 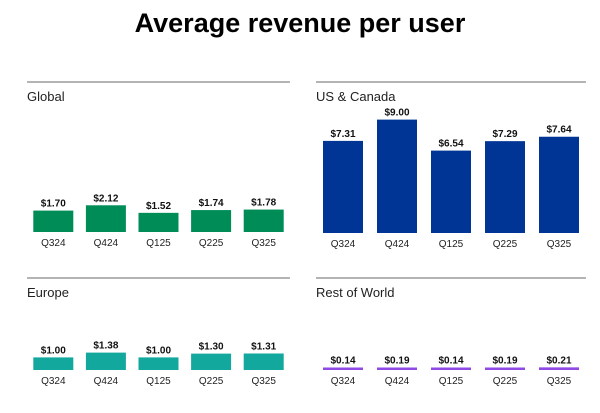 I want to click on panel-title: US & Canada, so click(x=356, y=96).